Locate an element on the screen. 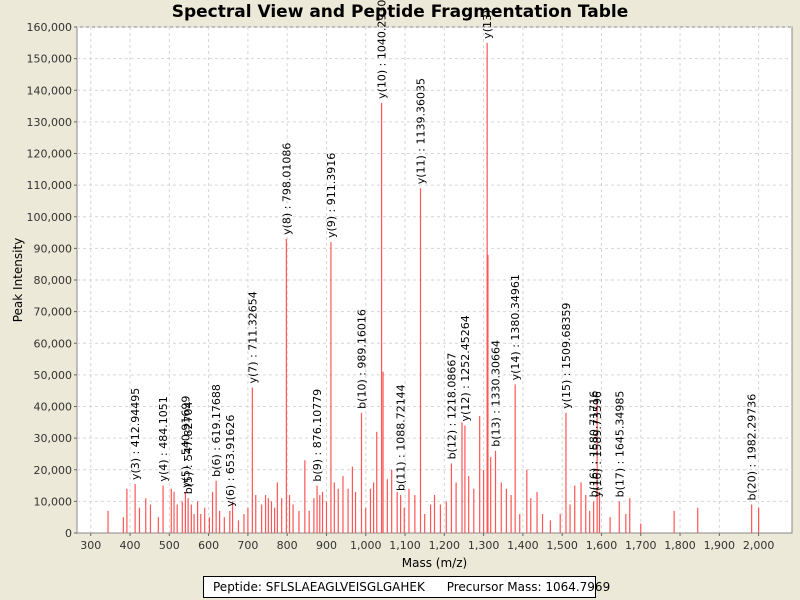  y-tick-label: 160,000 is located at coordinates (50, 27).